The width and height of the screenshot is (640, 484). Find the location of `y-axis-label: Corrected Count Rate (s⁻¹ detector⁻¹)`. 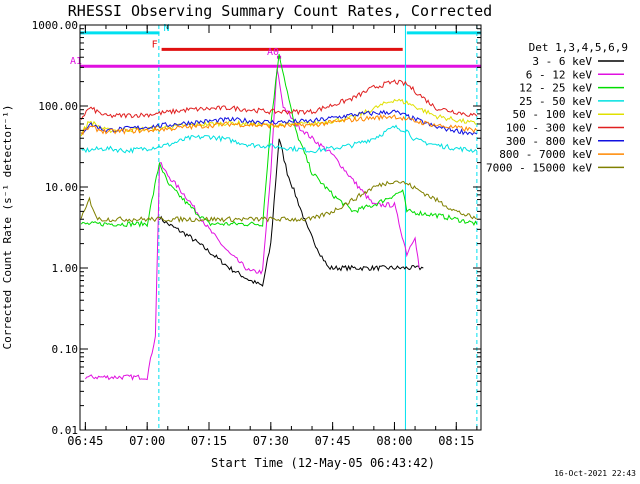

y-axis-label: Corrected Count Rate (s⁻¹ detector⁻¹) is located at coordinates (7, 226).